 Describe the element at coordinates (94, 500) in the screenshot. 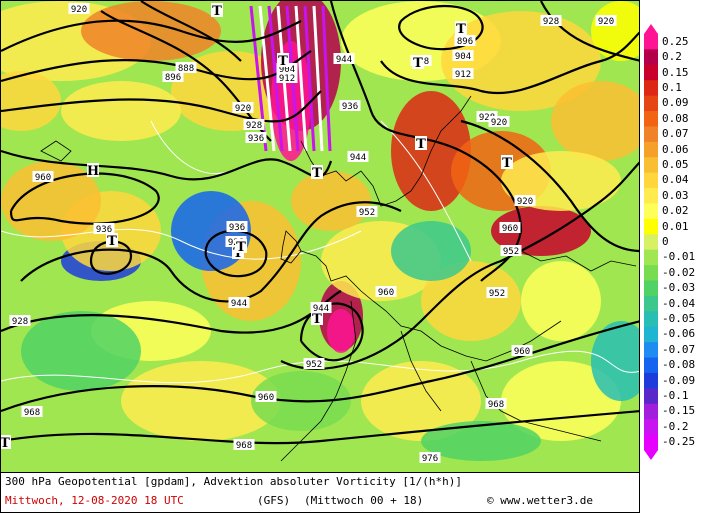

I see `footer-date: Mittwoch, 12-08-2020 18 UTC` at that location.